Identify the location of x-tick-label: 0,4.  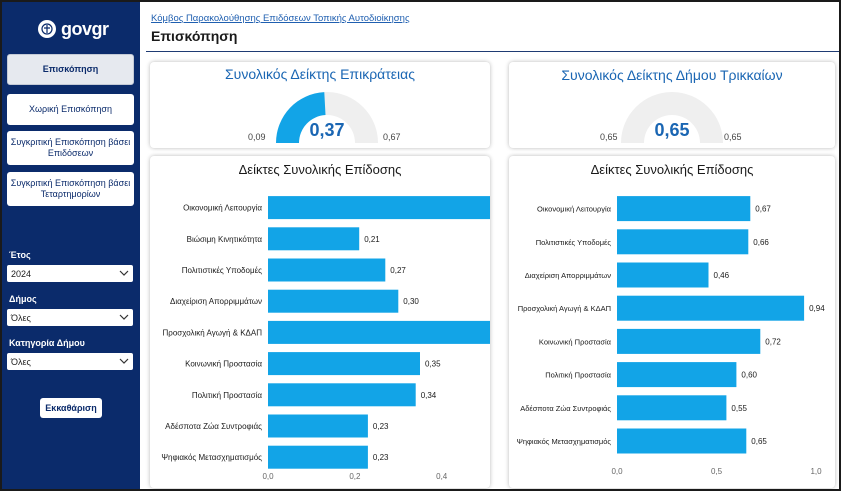
(442, 476).